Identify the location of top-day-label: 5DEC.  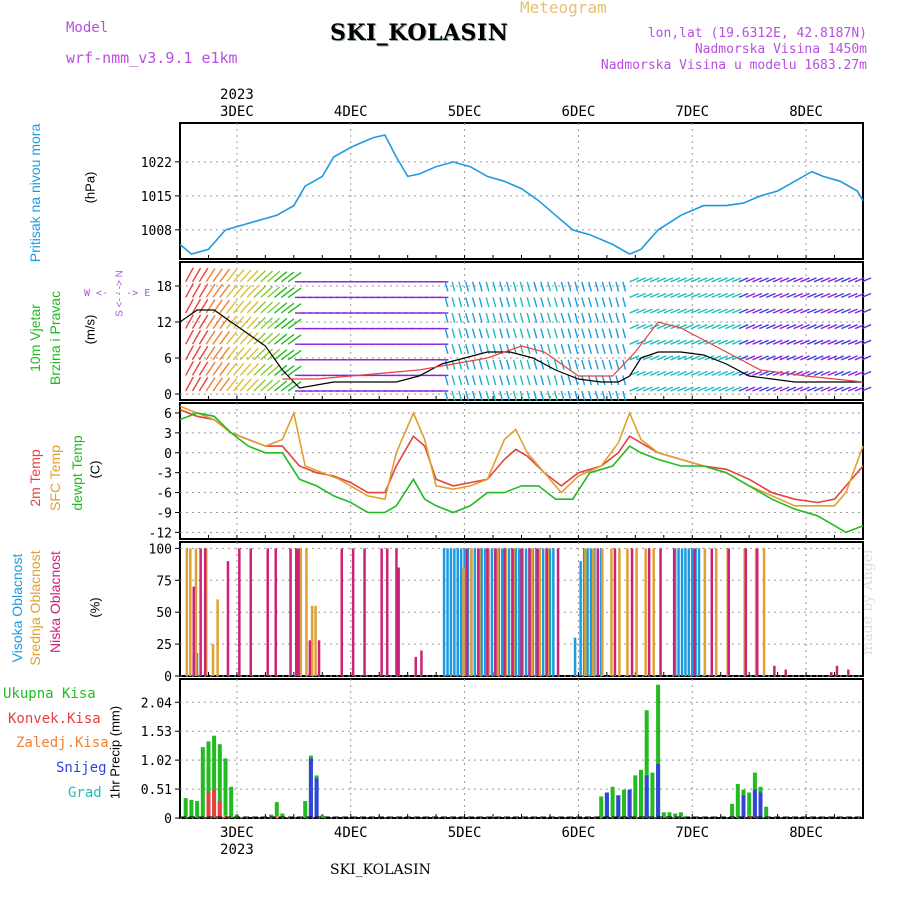
(465, 112).